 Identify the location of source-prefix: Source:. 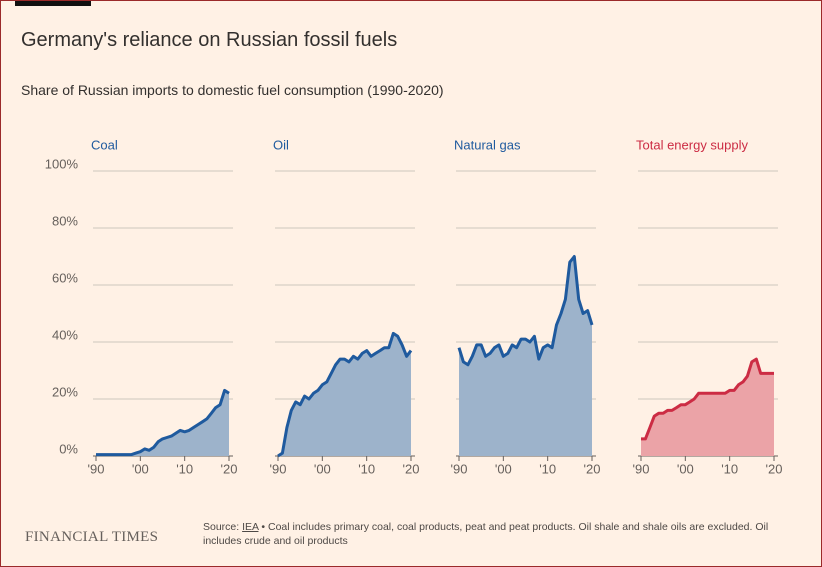
(221, 527).